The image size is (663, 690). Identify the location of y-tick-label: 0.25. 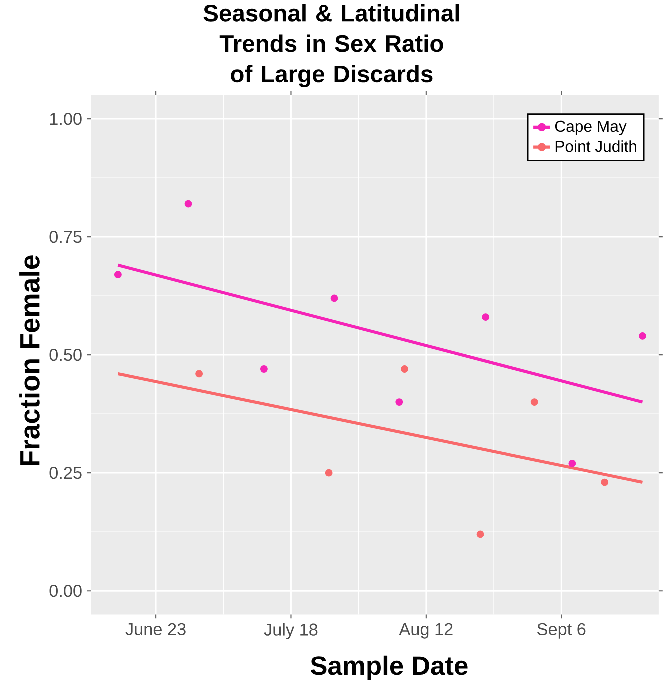
(66, 473).